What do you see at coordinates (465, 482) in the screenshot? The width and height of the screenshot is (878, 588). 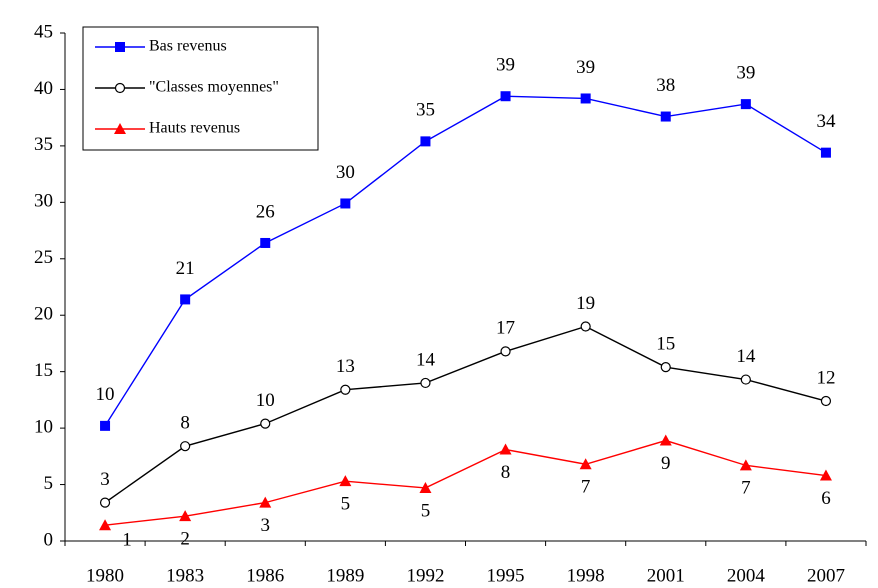 I see `series-line` at bounding box center [465, 482].